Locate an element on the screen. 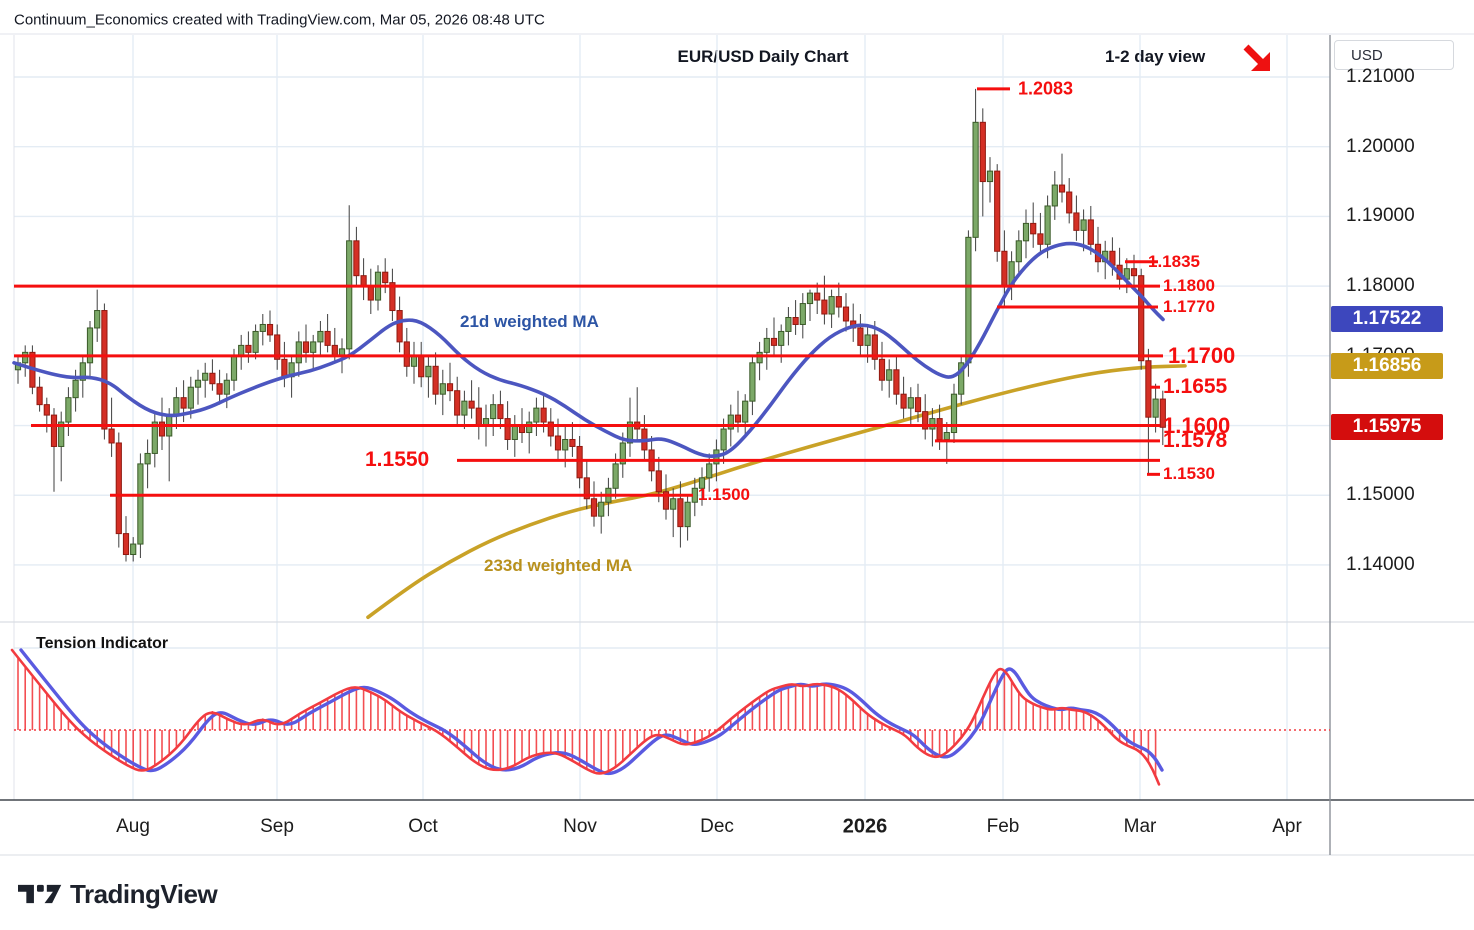  tension-histogram is located at coordinates (587, 717).